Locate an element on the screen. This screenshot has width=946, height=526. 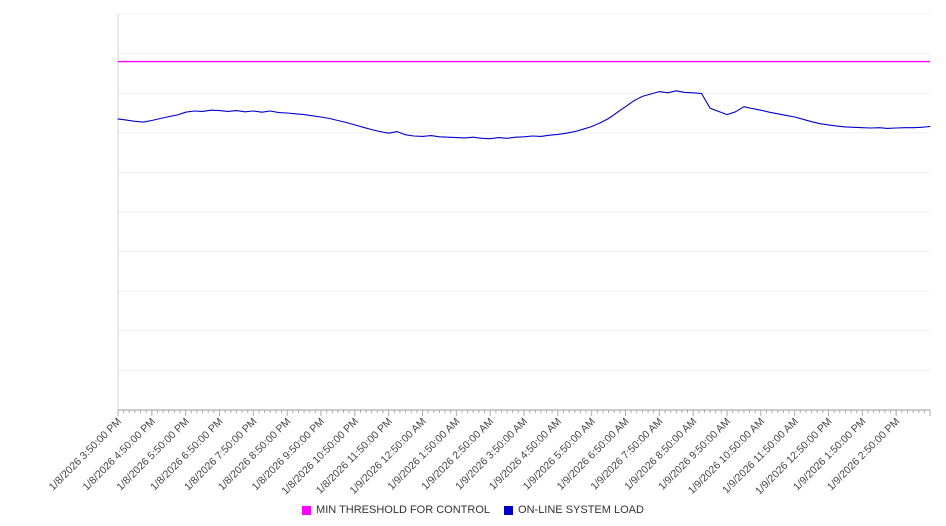
legend-item-online-load: ON-LINE SYSTEM LOAD is located at coordinates (574, 510).